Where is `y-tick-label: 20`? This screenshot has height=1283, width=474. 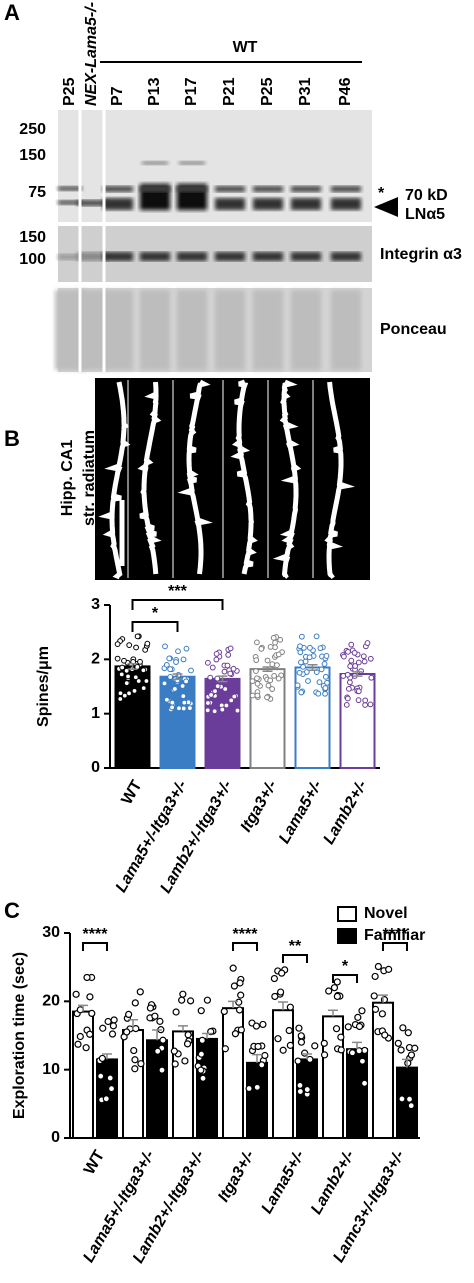
y-tick-label: 20 is located at coordinates (51, 1001).